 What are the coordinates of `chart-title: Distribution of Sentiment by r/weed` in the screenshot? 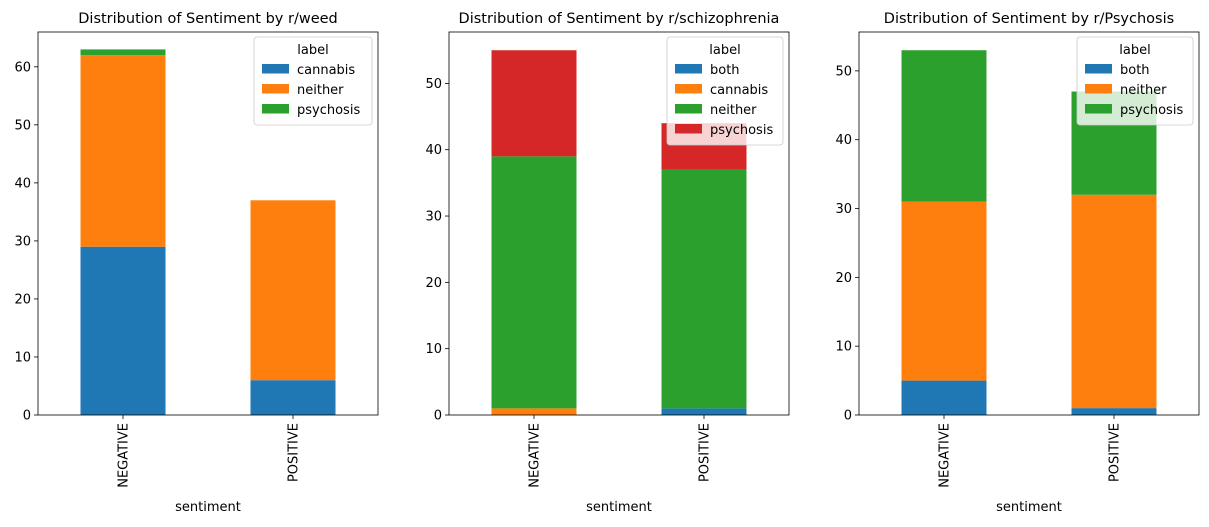 It's located at (208, 19).